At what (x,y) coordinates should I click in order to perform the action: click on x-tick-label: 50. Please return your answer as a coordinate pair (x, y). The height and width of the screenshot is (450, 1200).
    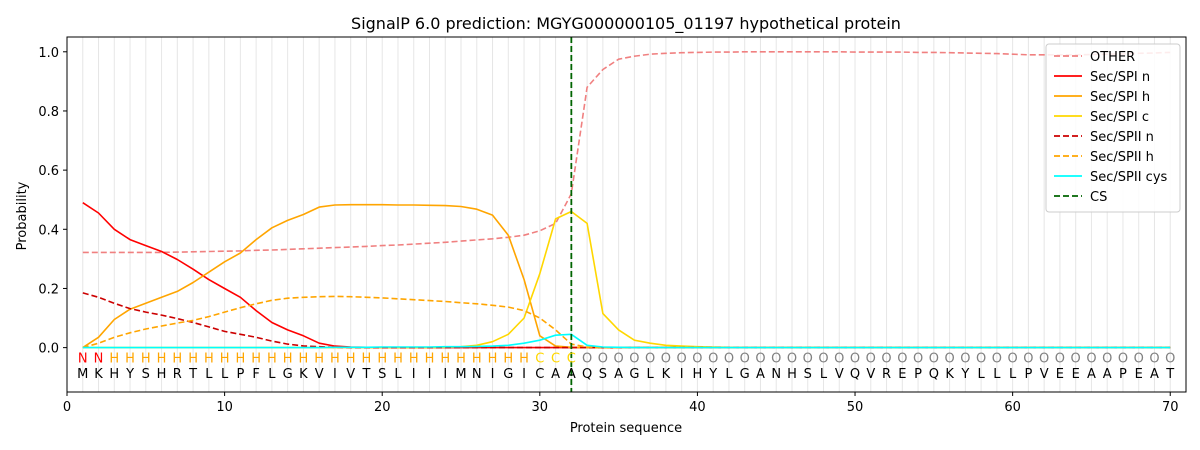
    Looking at the image, I should click on (855, 407).